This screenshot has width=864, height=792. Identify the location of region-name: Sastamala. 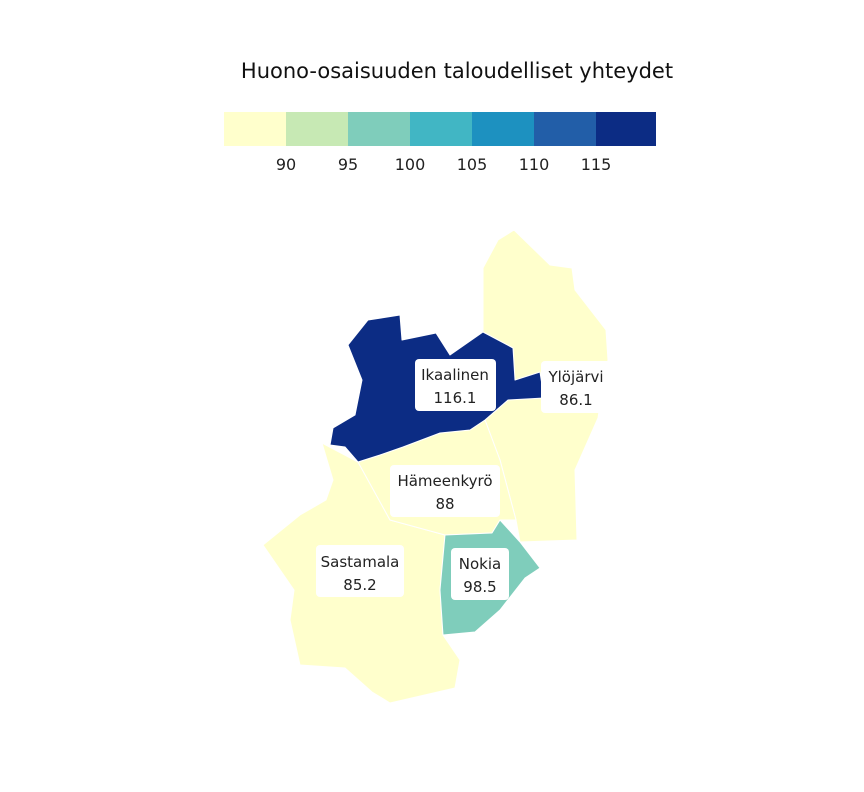
(360, 562).